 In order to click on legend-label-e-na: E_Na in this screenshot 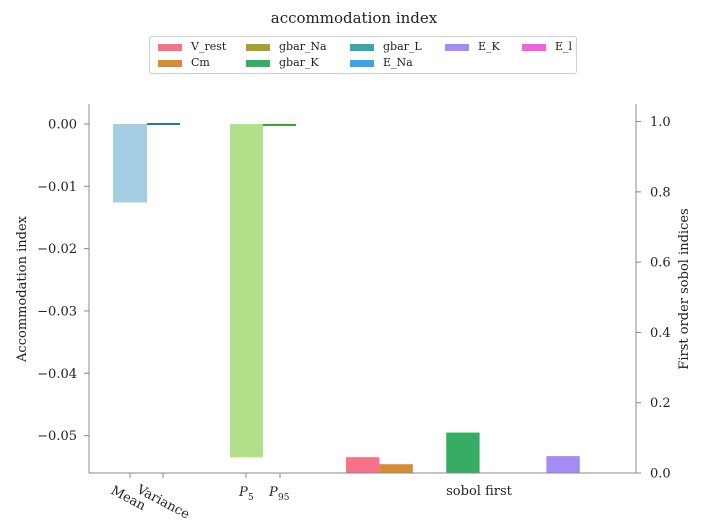, I will do `click(398, 62)`.